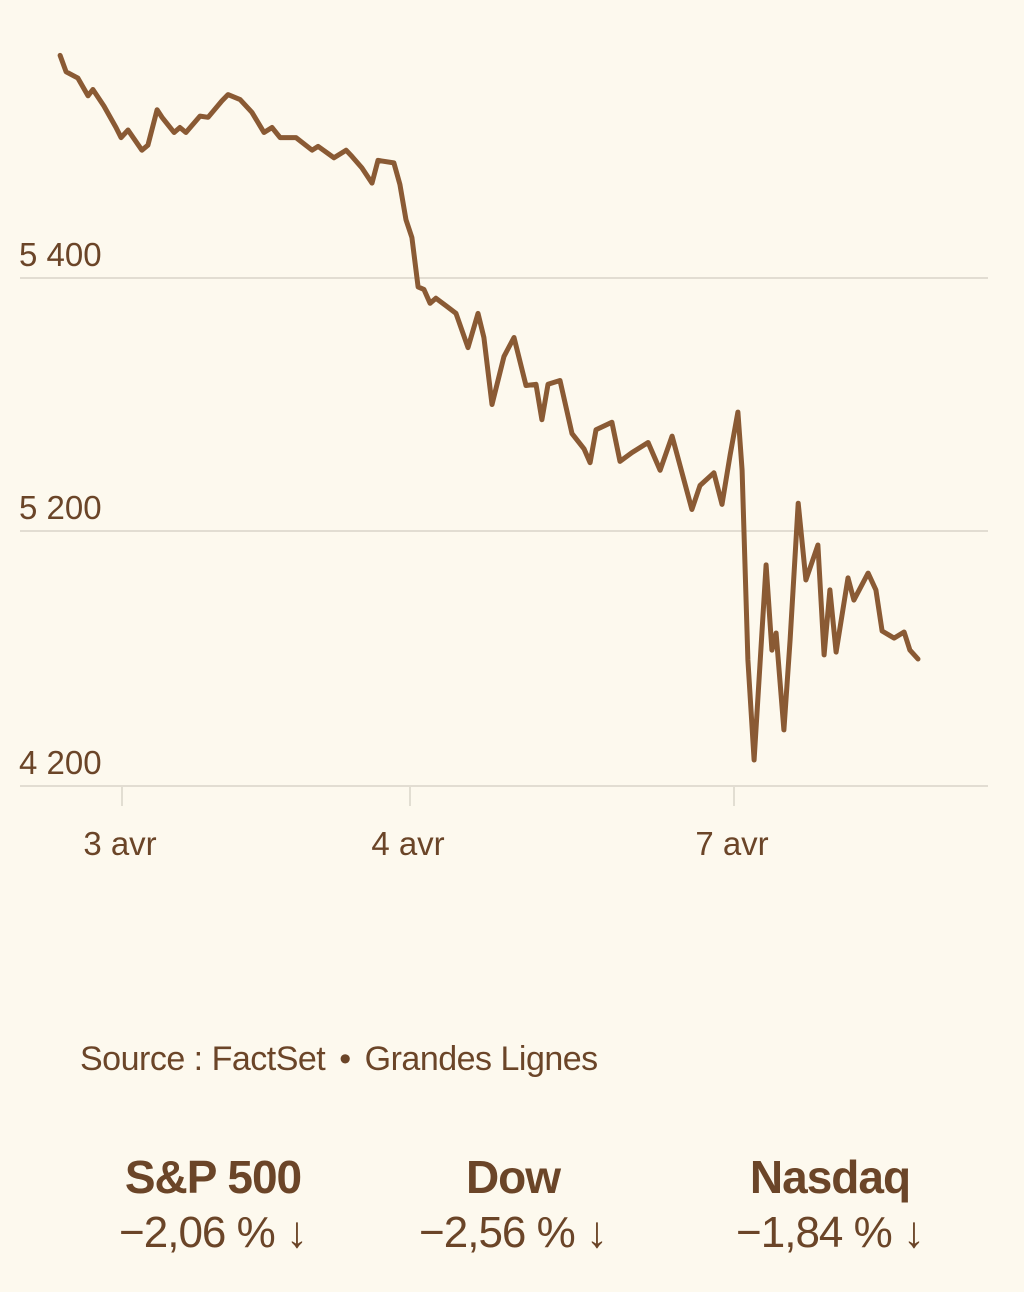 Image resolution: width=1024 pixels, height=1292 pixels. I want to click on y-tick-label: 5 200, so click(60, 507).